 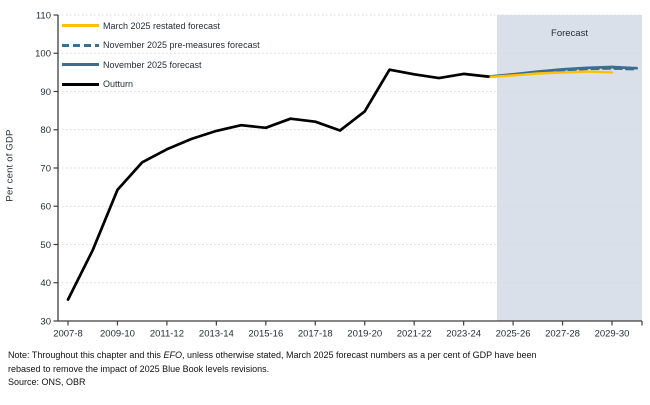 What do you see at coordinates (216, 334) in the screenshot?
I see `x-tick-label: 2013-14` at bounding box center [216, 334].